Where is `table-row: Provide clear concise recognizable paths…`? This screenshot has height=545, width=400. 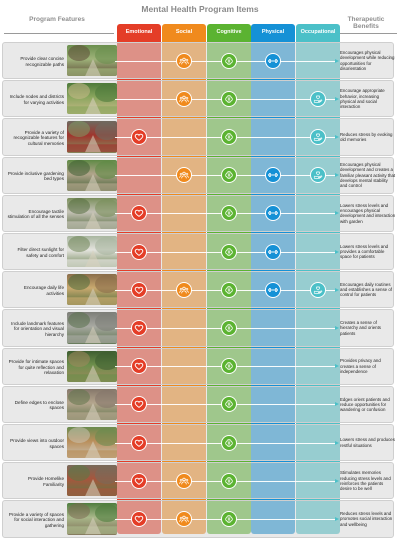 table-row: Provide clear concise recognizable paths… is located at coordinates (198, 61).